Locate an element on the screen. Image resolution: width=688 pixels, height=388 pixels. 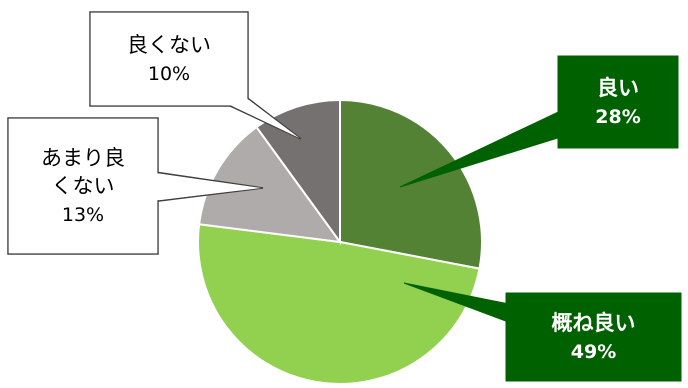
callout-label: くない is located at coordinates (83, 186).